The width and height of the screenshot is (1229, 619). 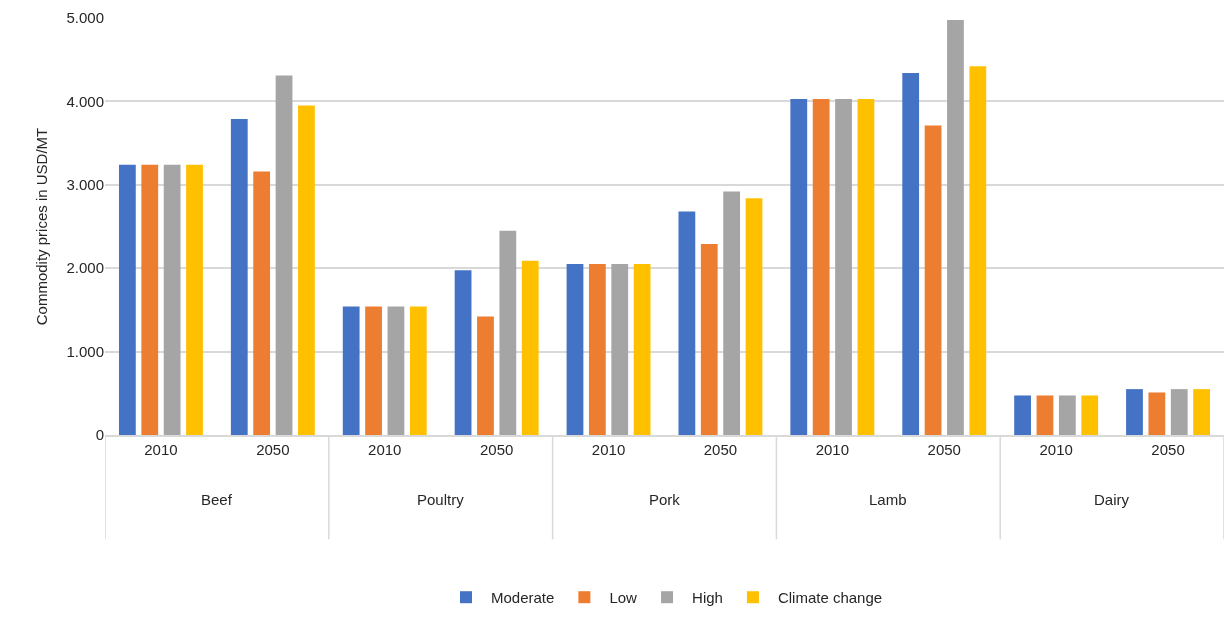 What do you see at coordinates (888, 499) in the screenshot?
I see `text: Lamb` at bounding box center [888, 499].